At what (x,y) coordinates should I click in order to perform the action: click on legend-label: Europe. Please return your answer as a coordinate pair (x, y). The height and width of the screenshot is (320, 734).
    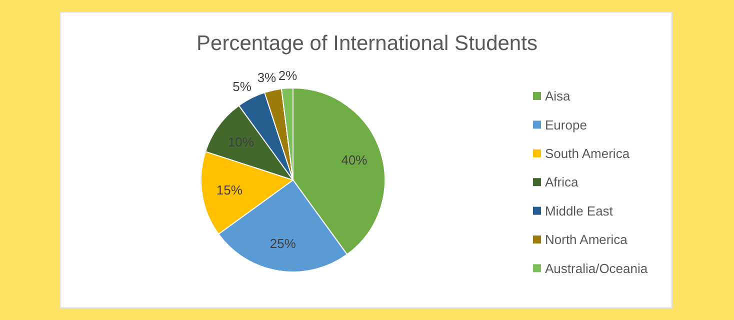
    Looking at the image, I should click on (566, 124).